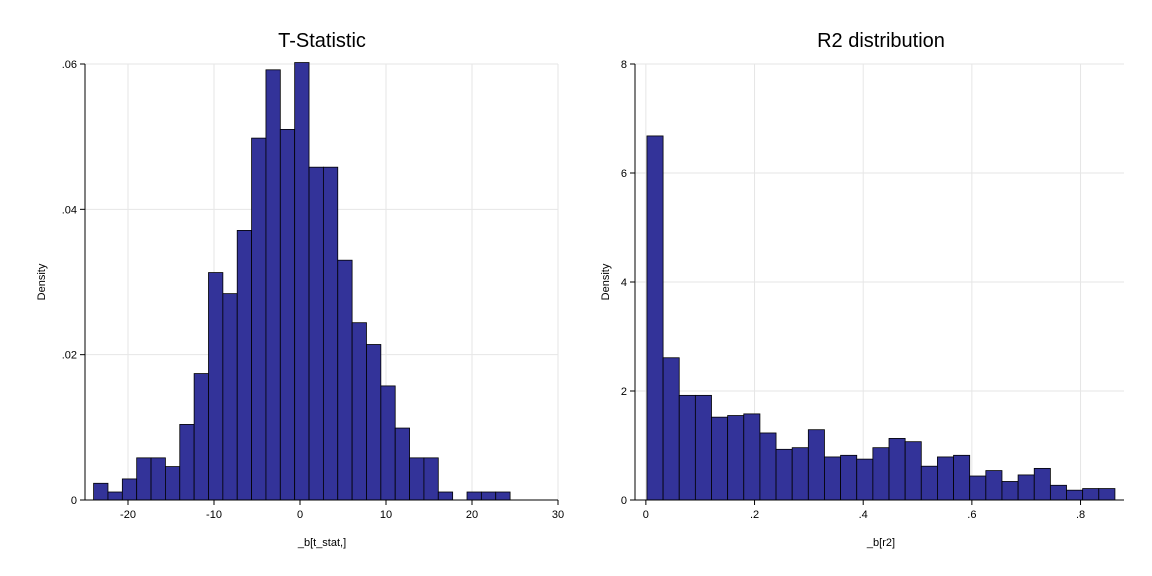 The image size is (1152, 576). I want to click on x-axis-label: _b[t_stat,], so click(321, 543).